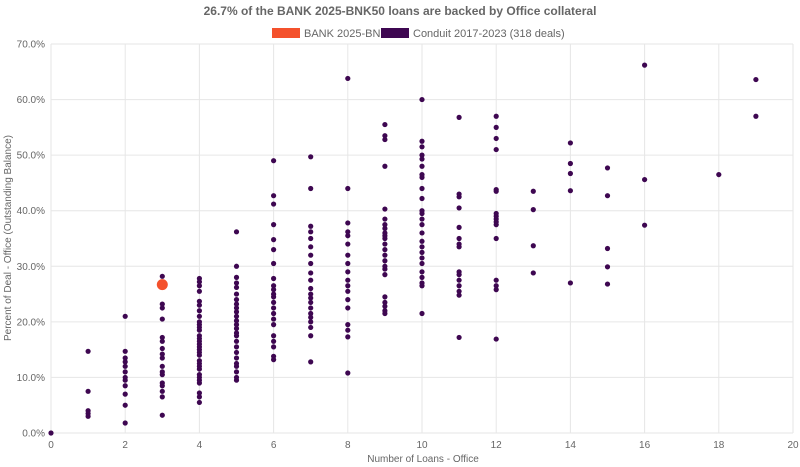 This screenshot has height=467, width=800. What do you see at coordinates (336, 34) in the screenshot?
I see `legend-item-bank: BANK 2025-BNK50` at bounding box center [336, 34].